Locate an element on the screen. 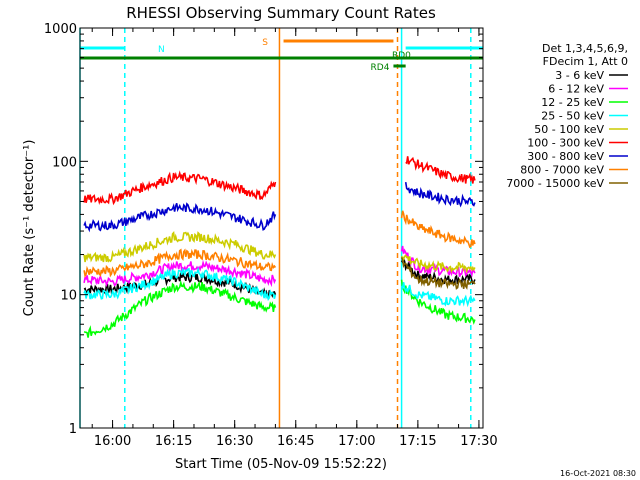 This screenshot has width=640, height=480. x-axis-label: Start Time (05-Nov-09 15:52:22) is located at coordinates (281, 464).